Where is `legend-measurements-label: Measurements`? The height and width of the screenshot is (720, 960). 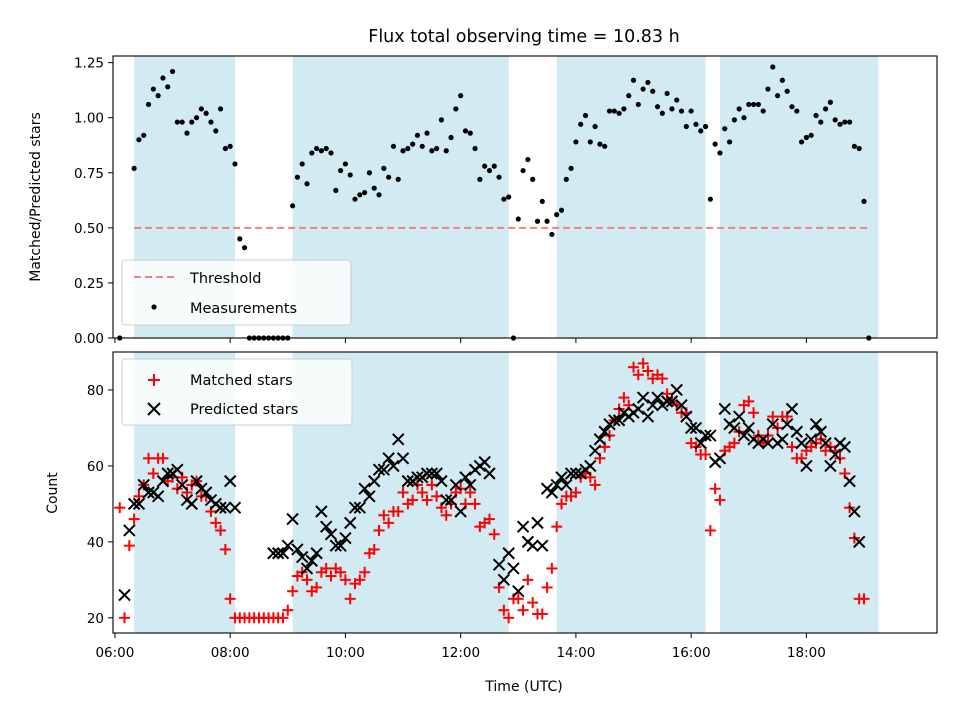 legend-measurements-label: Measurements is located at coordinates (243, 309).